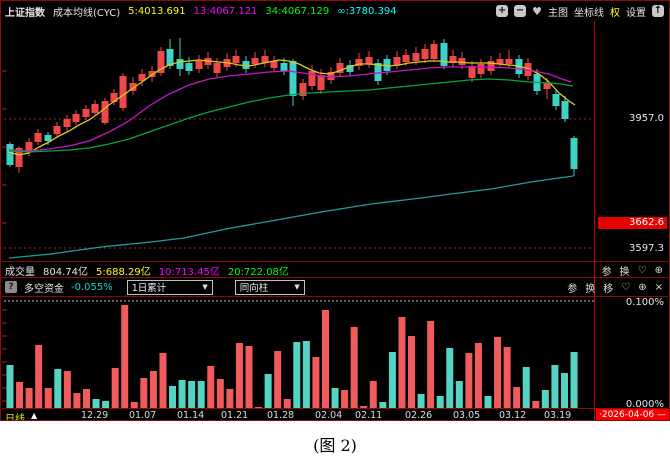 Image resolution: width=670 pixels, height=467 pixels. Describe the element at coordinates (642, 287) in the screenshot. I see `indicator-zoom-icon: ⊕` at that location.